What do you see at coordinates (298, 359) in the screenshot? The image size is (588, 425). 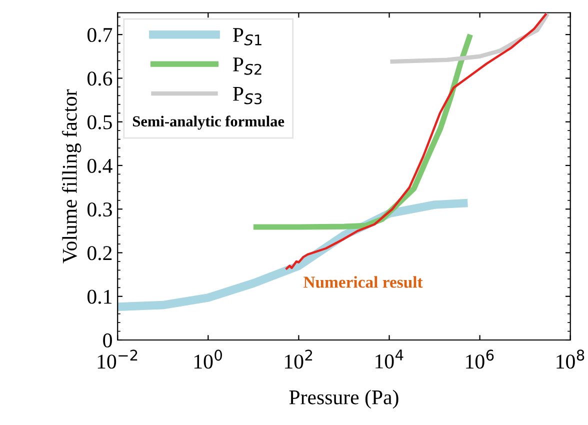 I see `x-tick-label: 10$^{2}$` at bounding box center [298, 359].